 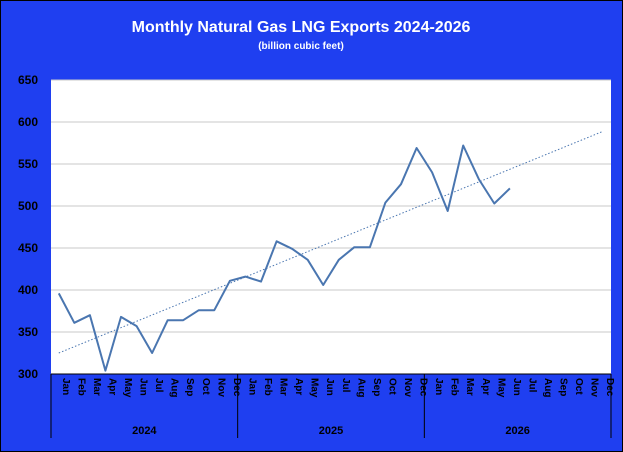 I want to click on y-tick-label: 350, so click(x=28, y=332).